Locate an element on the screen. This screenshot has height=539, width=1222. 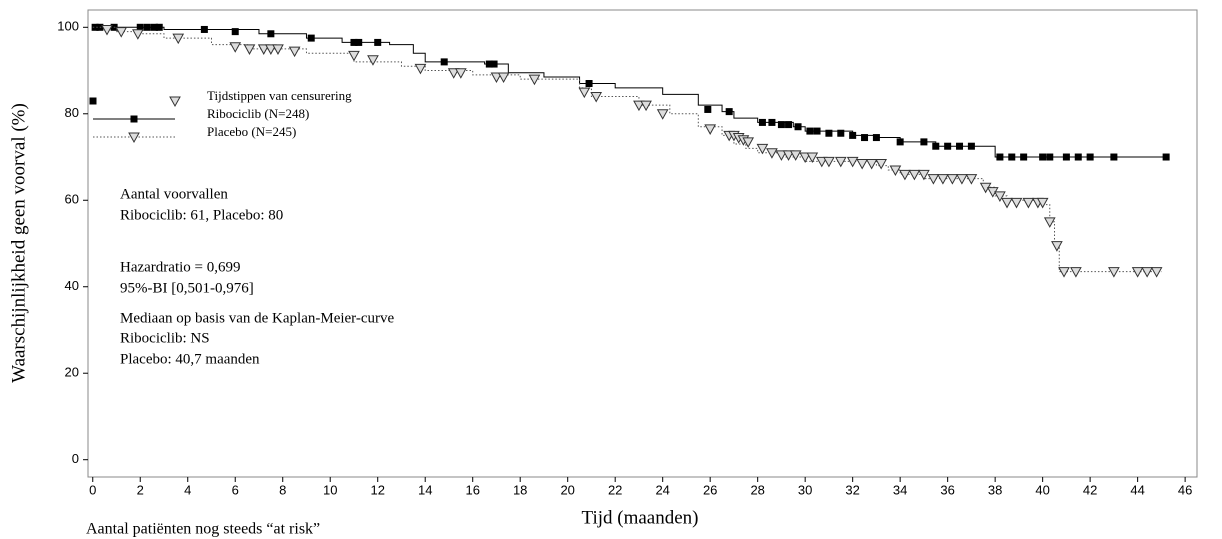
annotation: Ribociclib: 61, Placebo: 80 is located at coordinates (201, 215).